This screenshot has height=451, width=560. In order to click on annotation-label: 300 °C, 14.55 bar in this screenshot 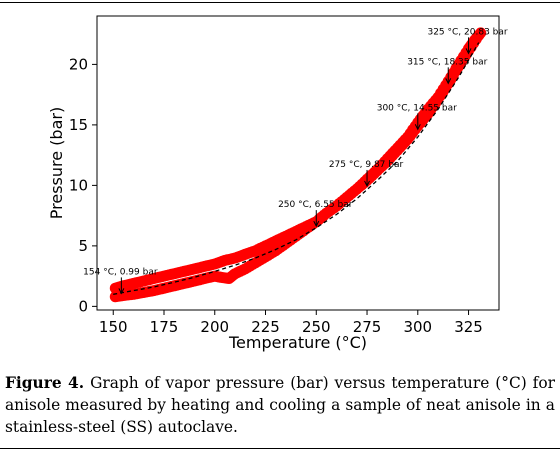, I will do `click(417, 108)`.